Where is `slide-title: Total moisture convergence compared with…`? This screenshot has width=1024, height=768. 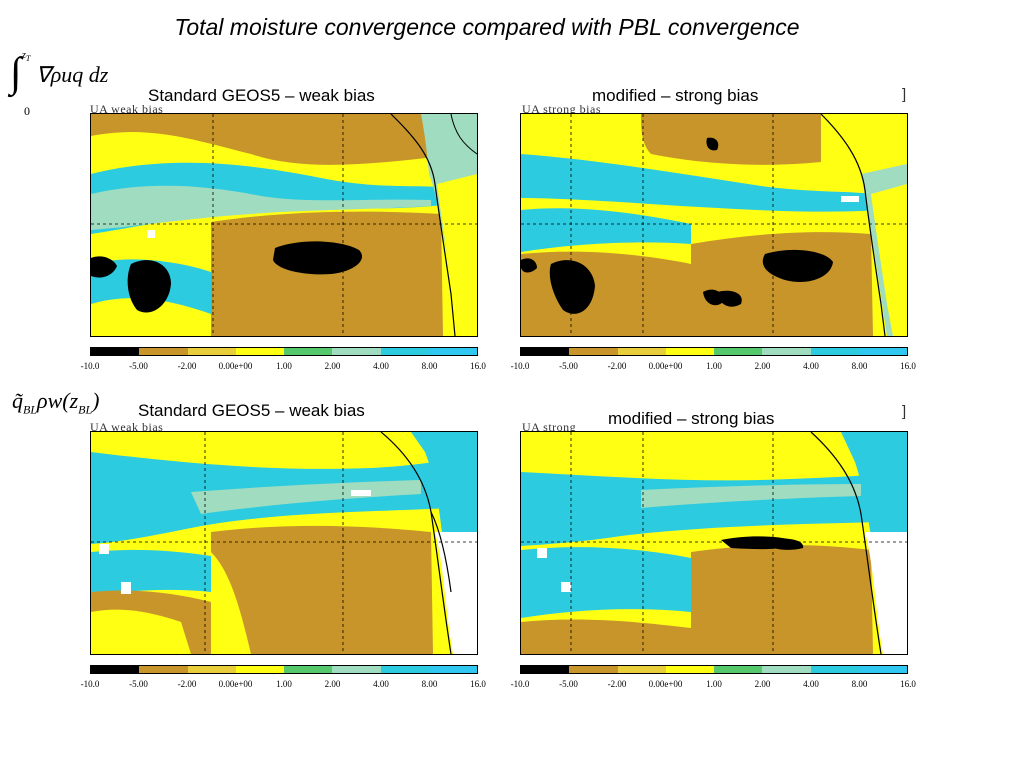
slide-title: Total moisture convergence compared with… is located at coordinates (487, 27).